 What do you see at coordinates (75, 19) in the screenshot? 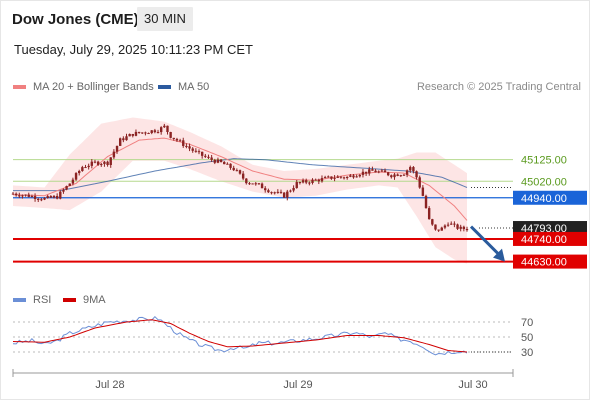
I see `instrument-title: Dow Jones (CME)` at bounding box center [75, 19].